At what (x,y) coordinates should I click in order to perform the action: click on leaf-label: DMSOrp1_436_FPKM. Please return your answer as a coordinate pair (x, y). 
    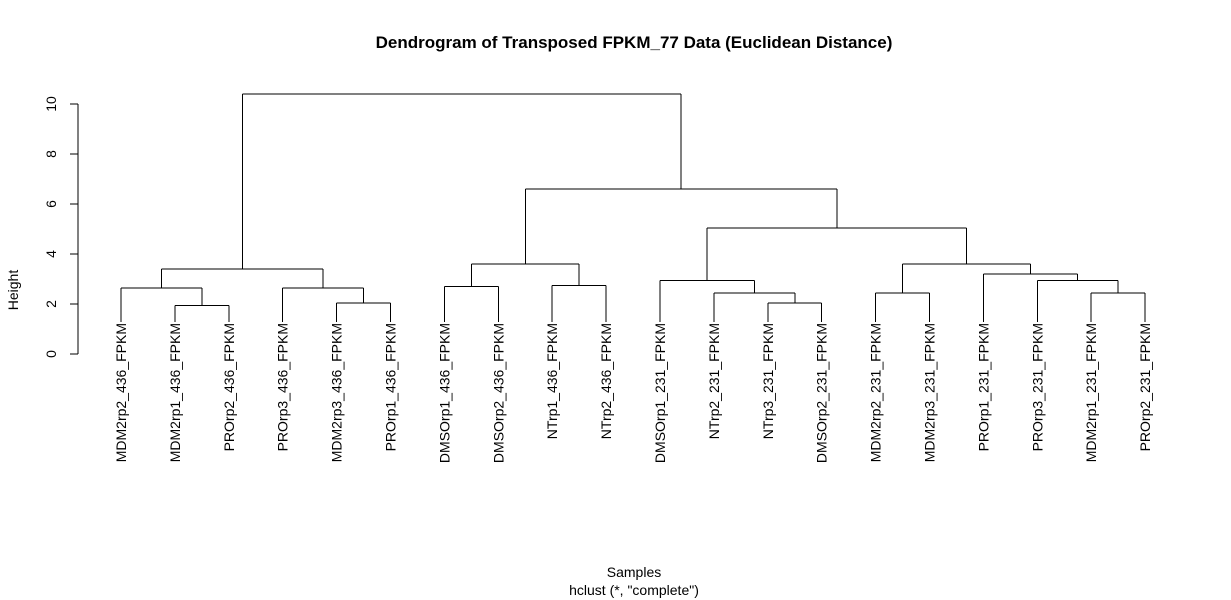
    Looking at the image, I should click on (444, 393).